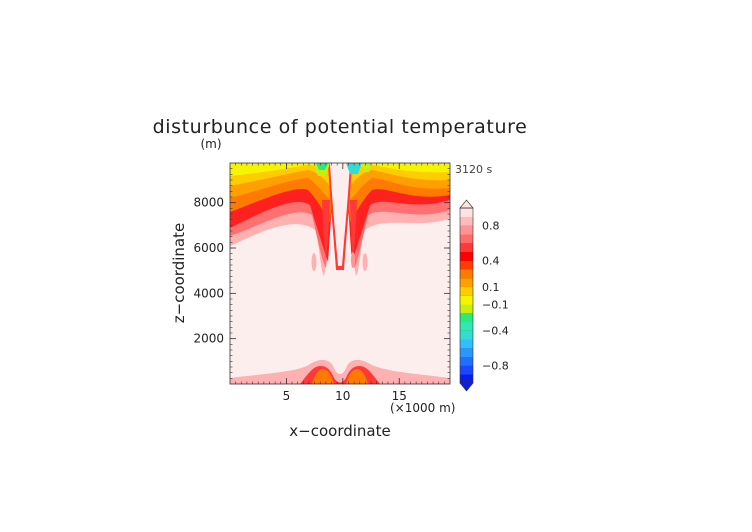 The image size is (752, 532). What do you see at coordinates (354, 168) in the screenshot?
I see `cold-cap-center` at bounding box center [354, 168].